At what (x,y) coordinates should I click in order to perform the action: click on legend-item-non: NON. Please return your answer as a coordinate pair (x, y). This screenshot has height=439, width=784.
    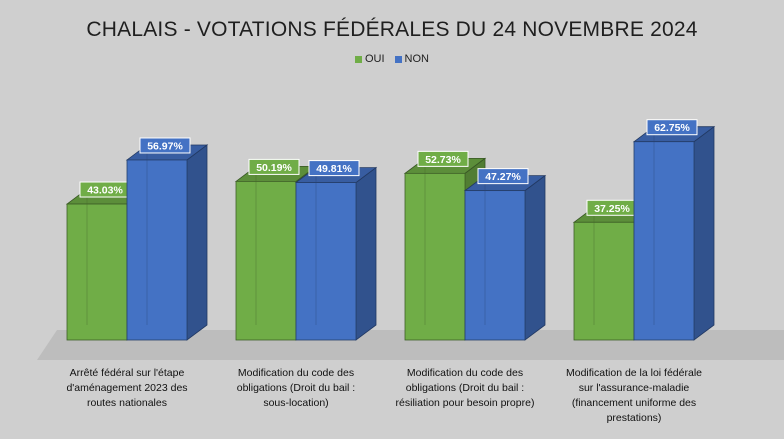
    Looking at the image, I should click on (411, 59).